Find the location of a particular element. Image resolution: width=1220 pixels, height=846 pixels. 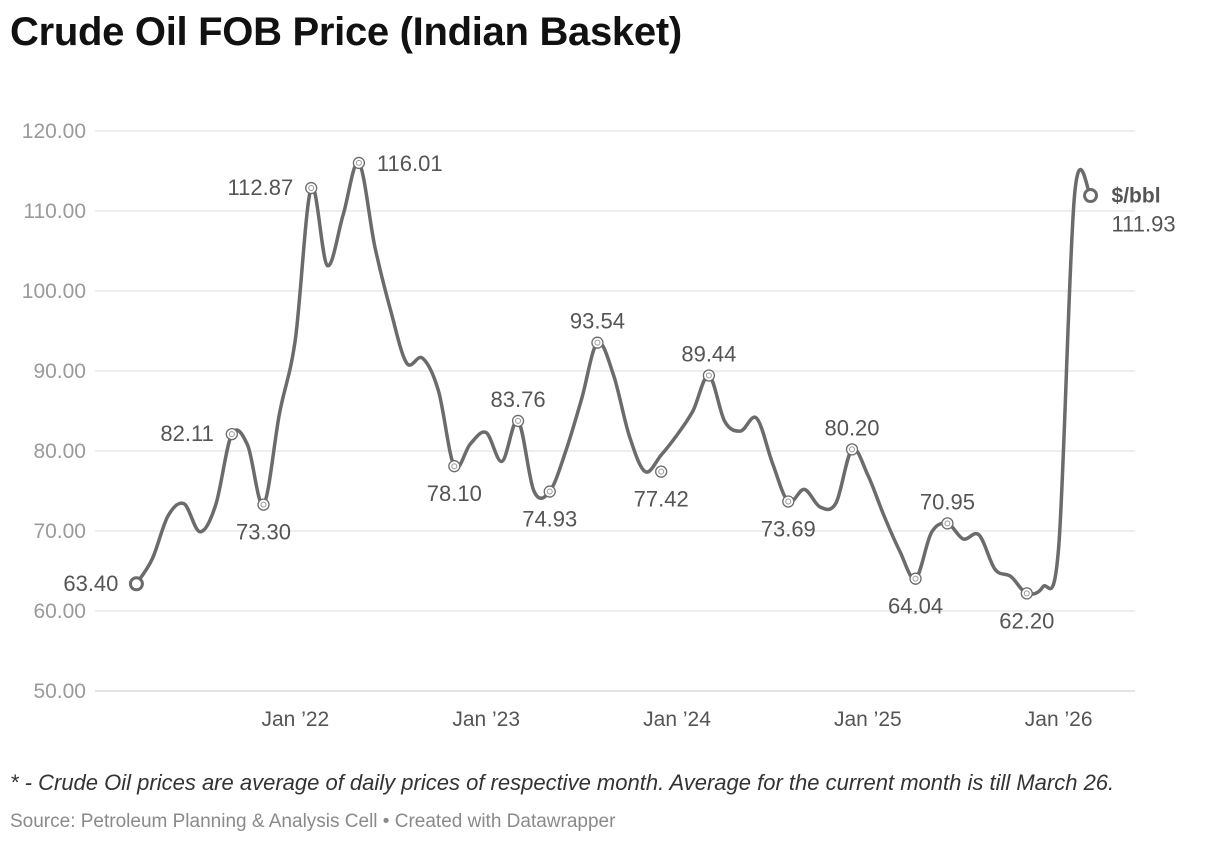

unit-label: $/bbl is located at coordinates (1136, 196).